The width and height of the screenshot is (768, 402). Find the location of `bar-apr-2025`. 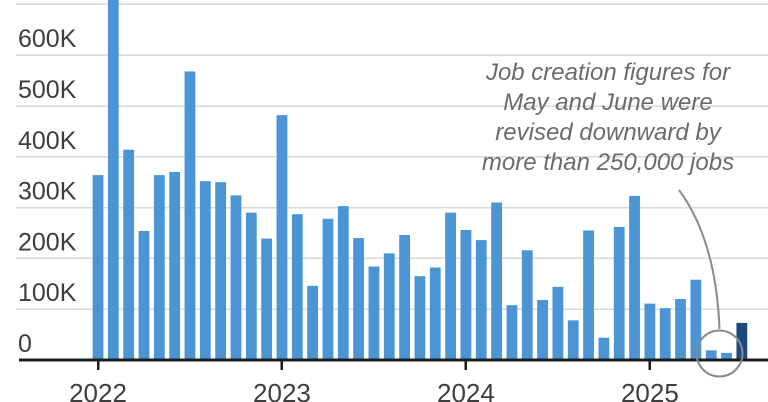

bar-apr-2025 is located at coordinates (696, 319).